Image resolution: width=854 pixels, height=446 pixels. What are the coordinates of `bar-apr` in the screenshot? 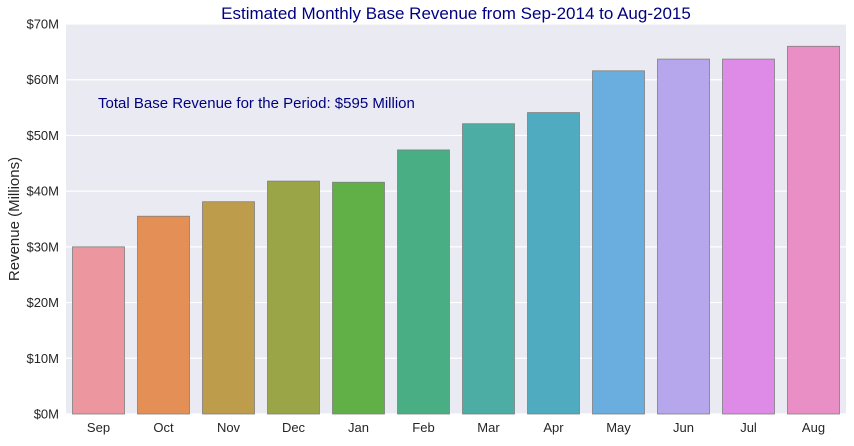 It's located at (553, 263).